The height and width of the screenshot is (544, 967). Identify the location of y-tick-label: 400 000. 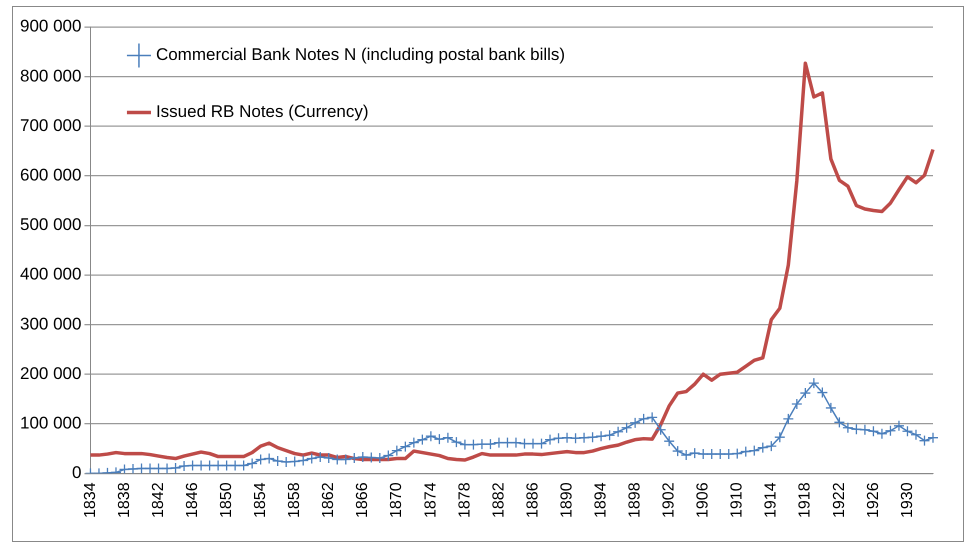
(51, 274).